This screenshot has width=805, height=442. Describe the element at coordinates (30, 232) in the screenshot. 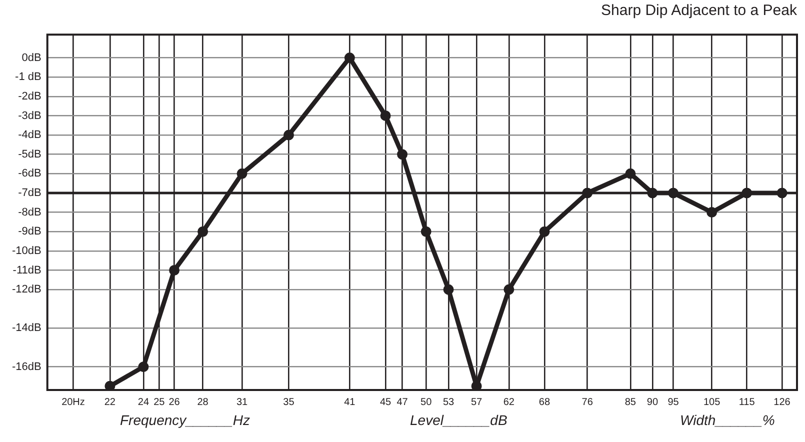

I see `y-tick-label: -9dB` at that location.